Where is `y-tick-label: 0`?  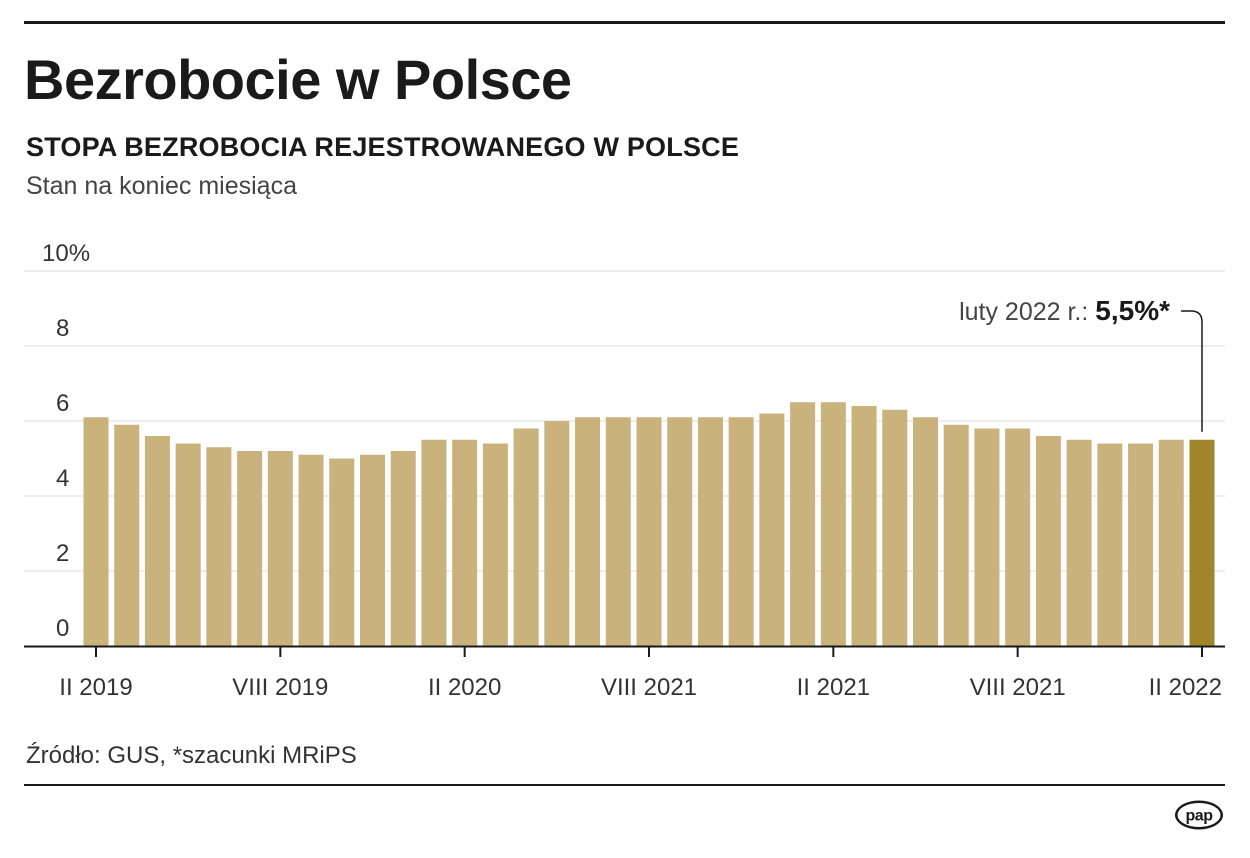 y-tick-label: 0 is located at coordinates (62, 628).